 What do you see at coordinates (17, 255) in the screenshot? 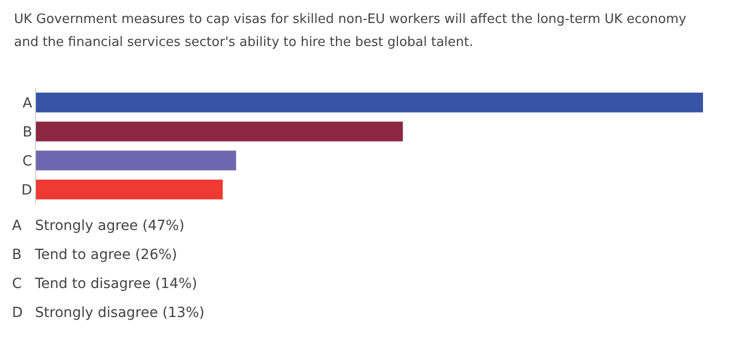
I see `category-label: B` at bounding box center [17, 255].